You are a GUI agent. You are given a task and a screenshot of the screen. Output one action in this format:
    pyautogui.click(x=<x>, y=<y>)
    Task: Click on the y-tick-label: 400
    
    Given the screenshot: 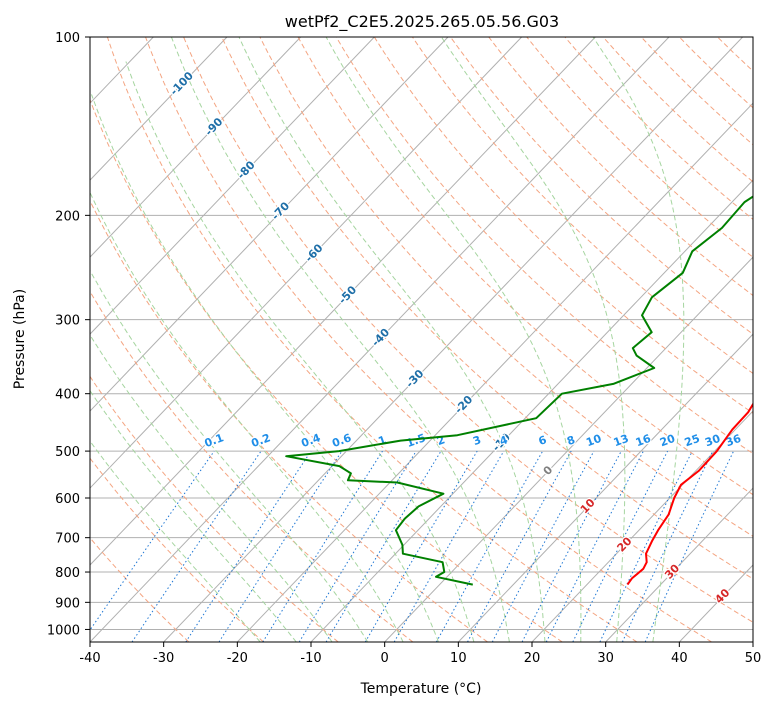 What is the action you would take?
    pyautogui.click(x=67, y=395)
    